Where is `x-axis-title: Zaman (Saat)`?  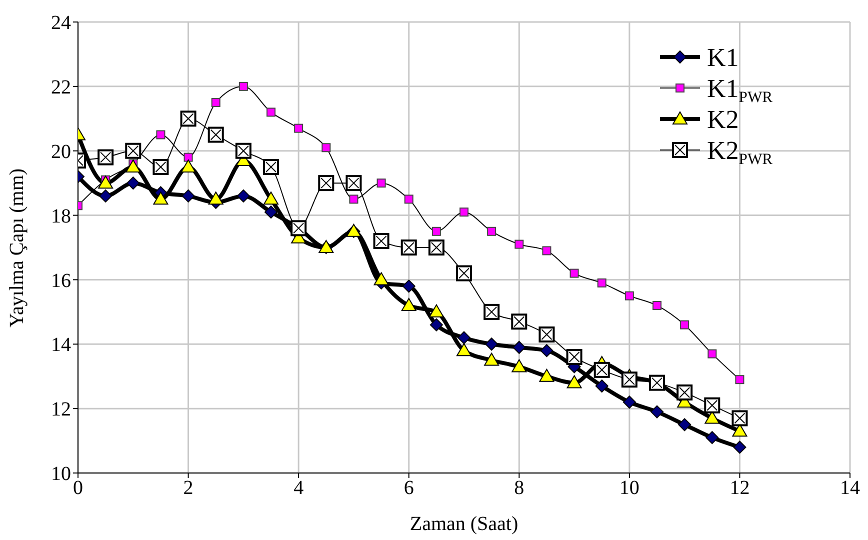 x-axis-title: Zaman (Saat) is located at coordinates (464, 524).